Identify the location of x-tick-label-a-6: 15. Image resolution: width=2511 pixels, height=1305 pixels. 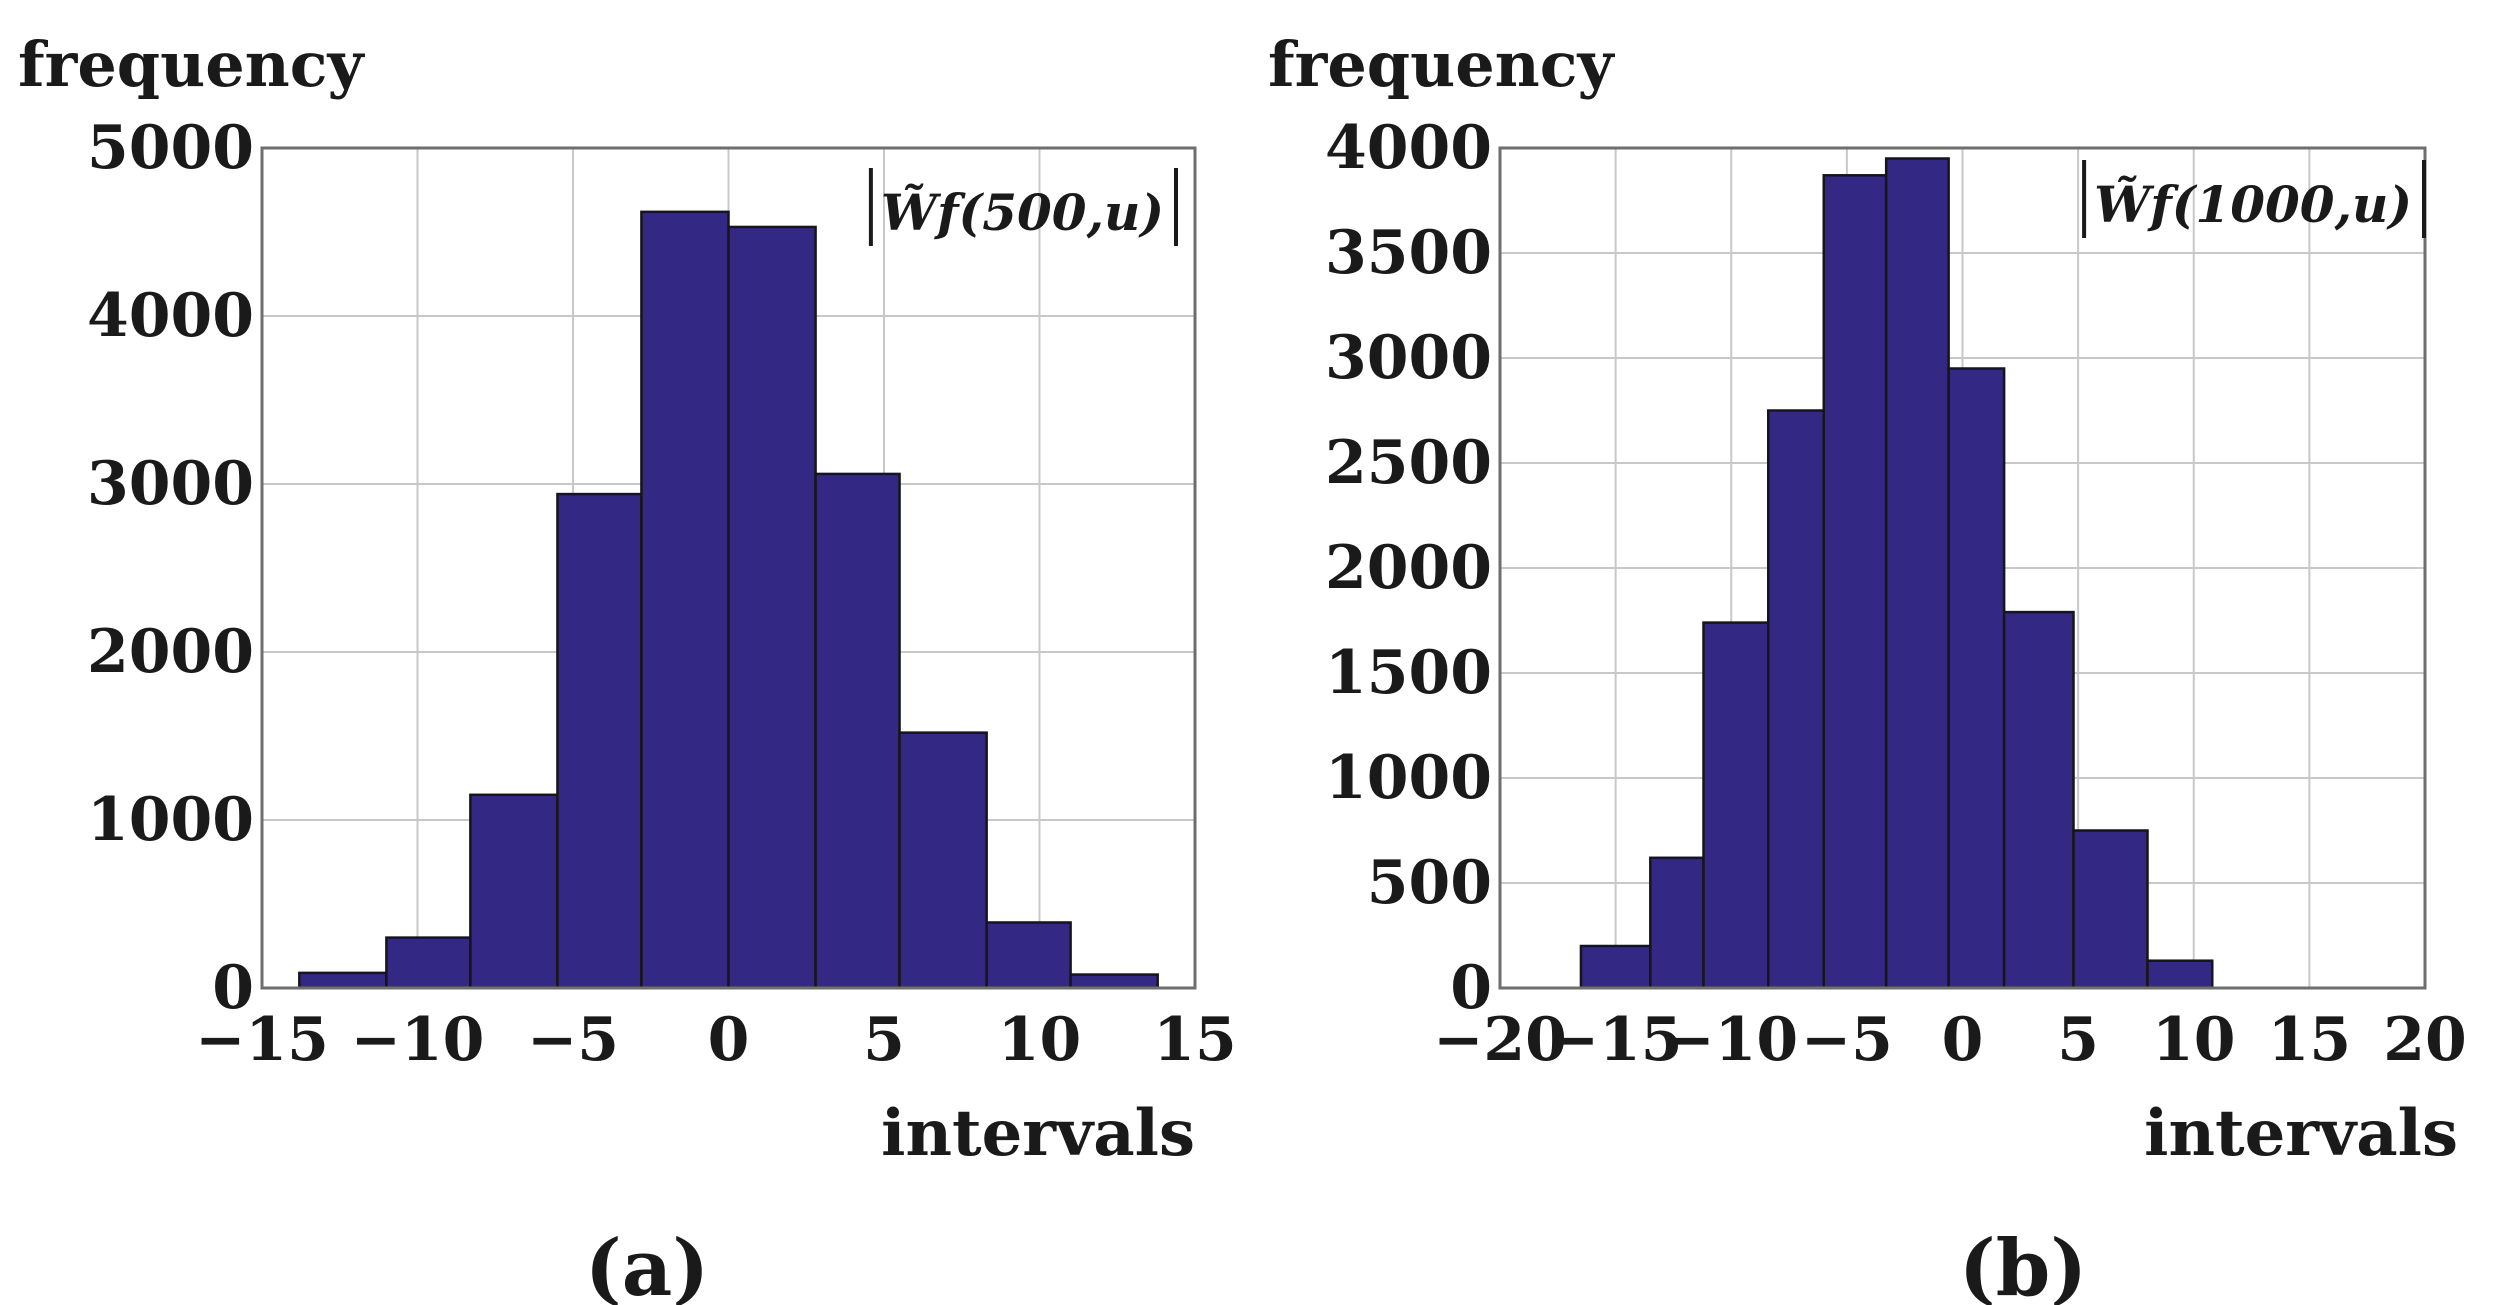
(1195, 1040).